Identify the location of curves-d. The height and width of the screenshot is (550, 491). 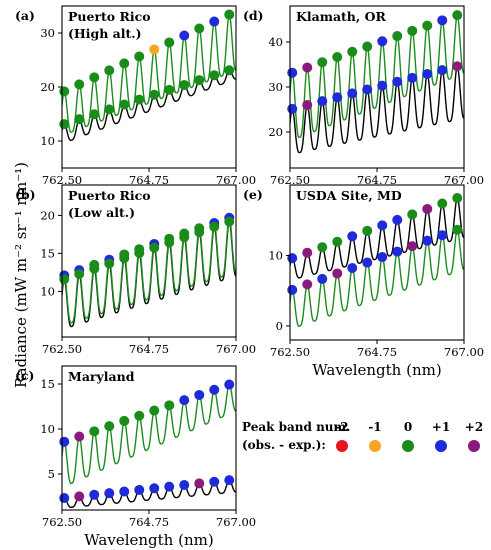
(377, 84).